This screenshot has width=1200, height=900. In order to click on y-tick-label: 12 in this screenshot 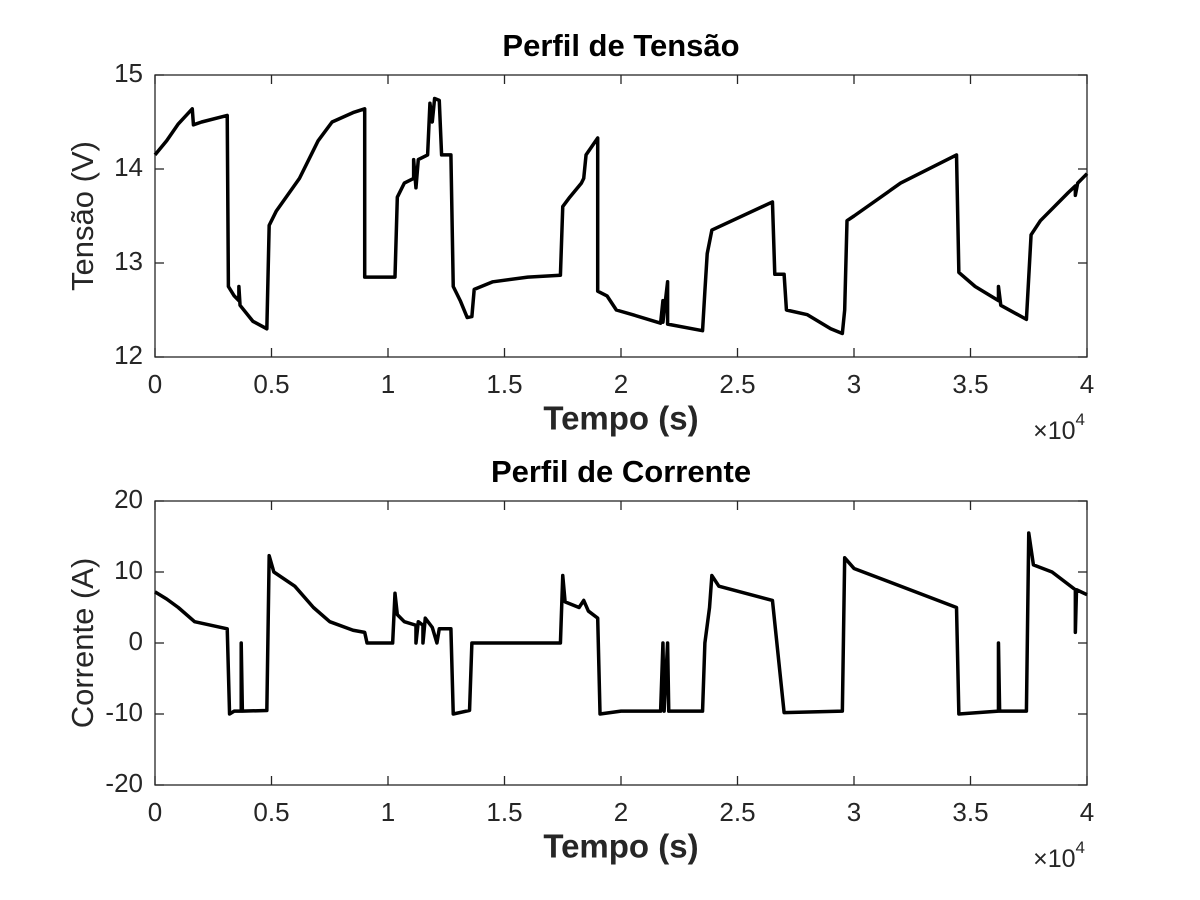, I will do `click(128, 355)`.